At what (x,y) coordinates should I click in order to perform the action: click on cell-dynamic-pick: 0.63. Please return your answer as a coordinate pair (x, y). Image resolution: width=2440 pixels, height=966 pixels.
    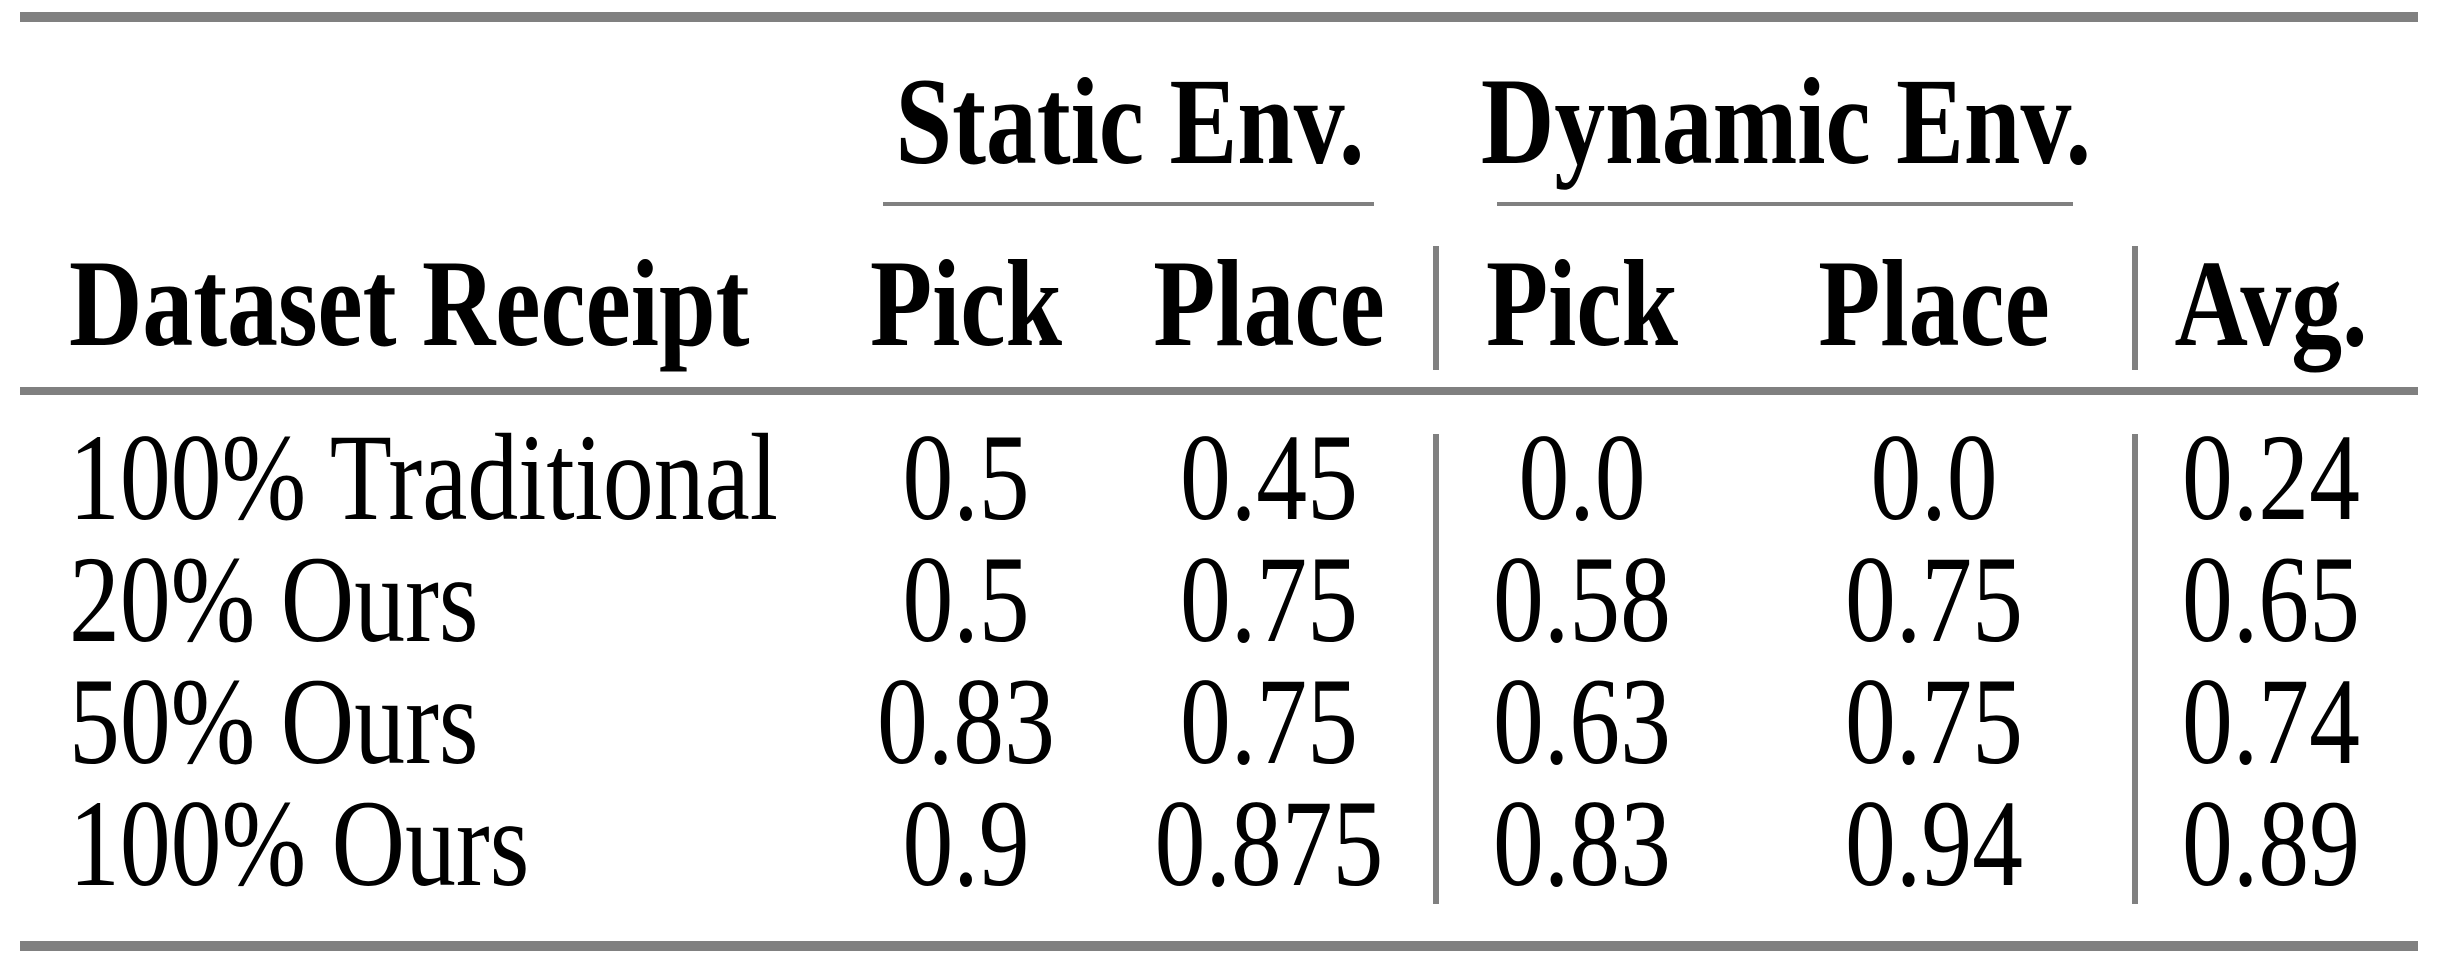
    Looking at the image, I should click on (1582, 721).